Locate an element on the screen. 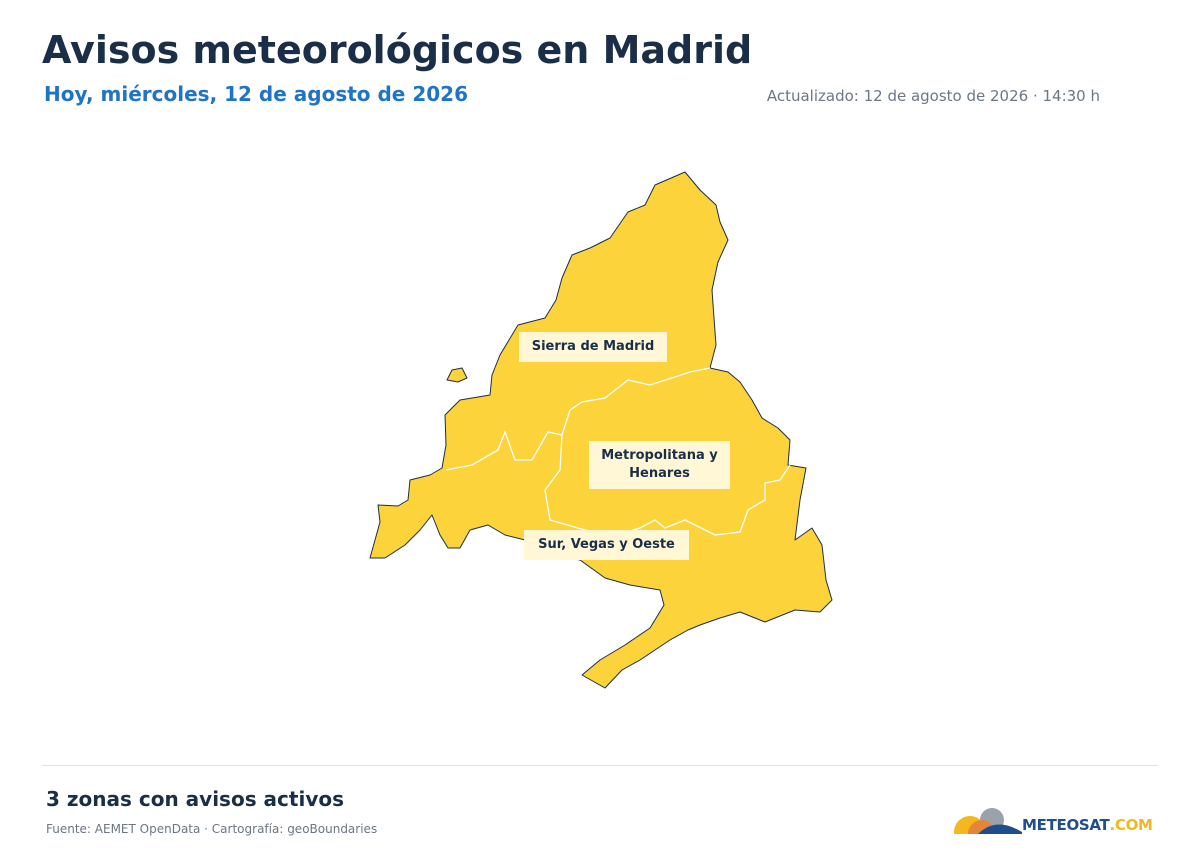  divider is located at coordinates (600, 765).